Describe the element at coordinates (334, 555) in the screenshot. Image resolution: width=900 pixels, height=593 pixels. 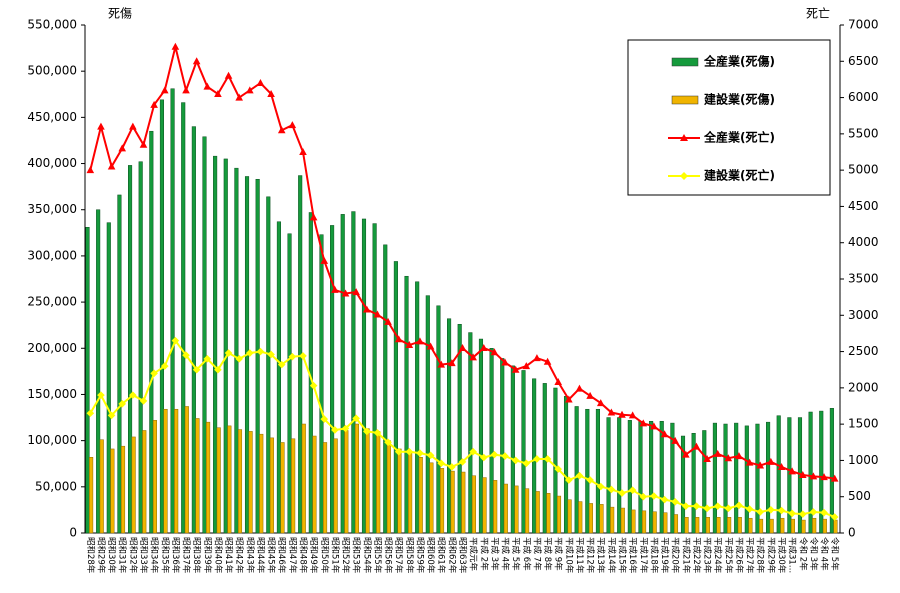
I see `x-tick-label: 昭和51年` at that location.